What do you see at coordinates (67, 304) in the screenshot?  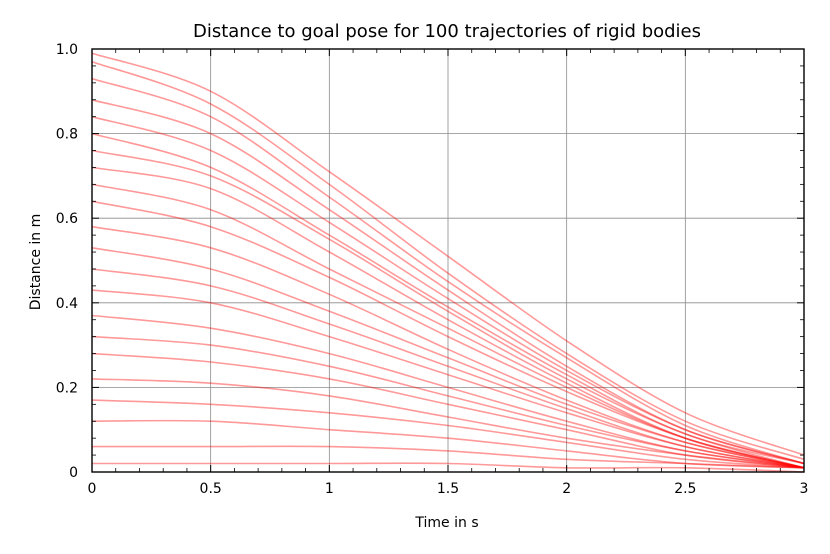 I see `y-tick-label: 0.4` at bounding box center [67, 304].